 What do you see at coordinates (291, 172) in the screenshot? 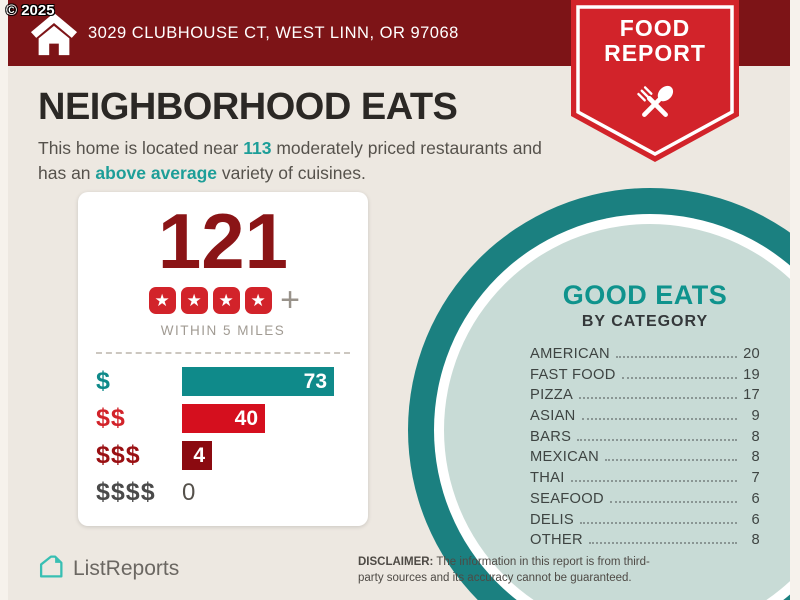
I see `summary-text: variety of cuisines.` at bounding box center [291, 172].